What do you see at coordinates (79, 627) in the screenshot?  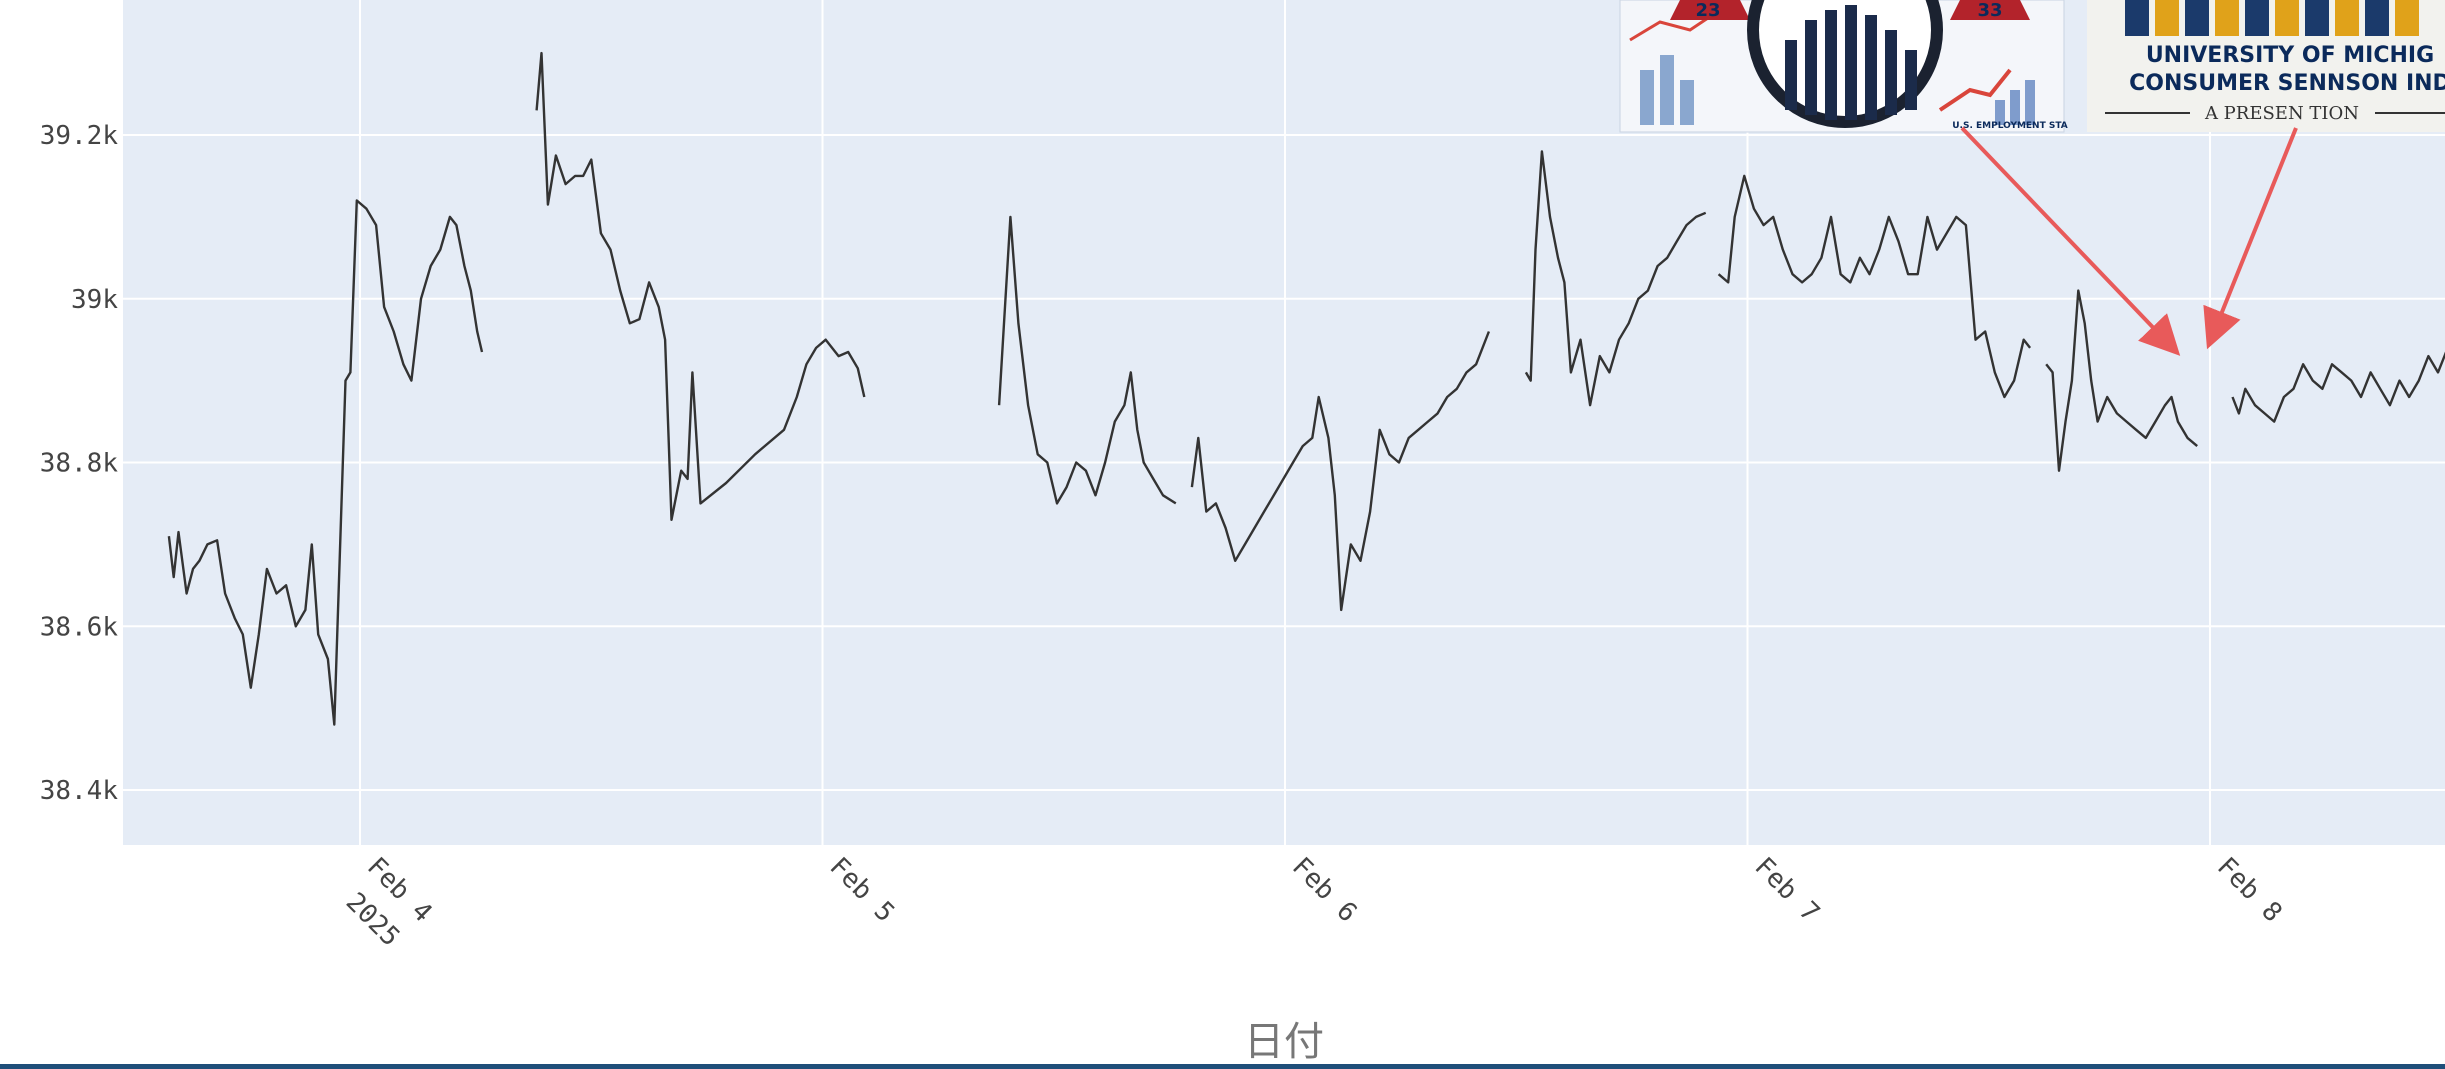 I see `y-tick-label: 38.6k` at bounding box center [79, 627].